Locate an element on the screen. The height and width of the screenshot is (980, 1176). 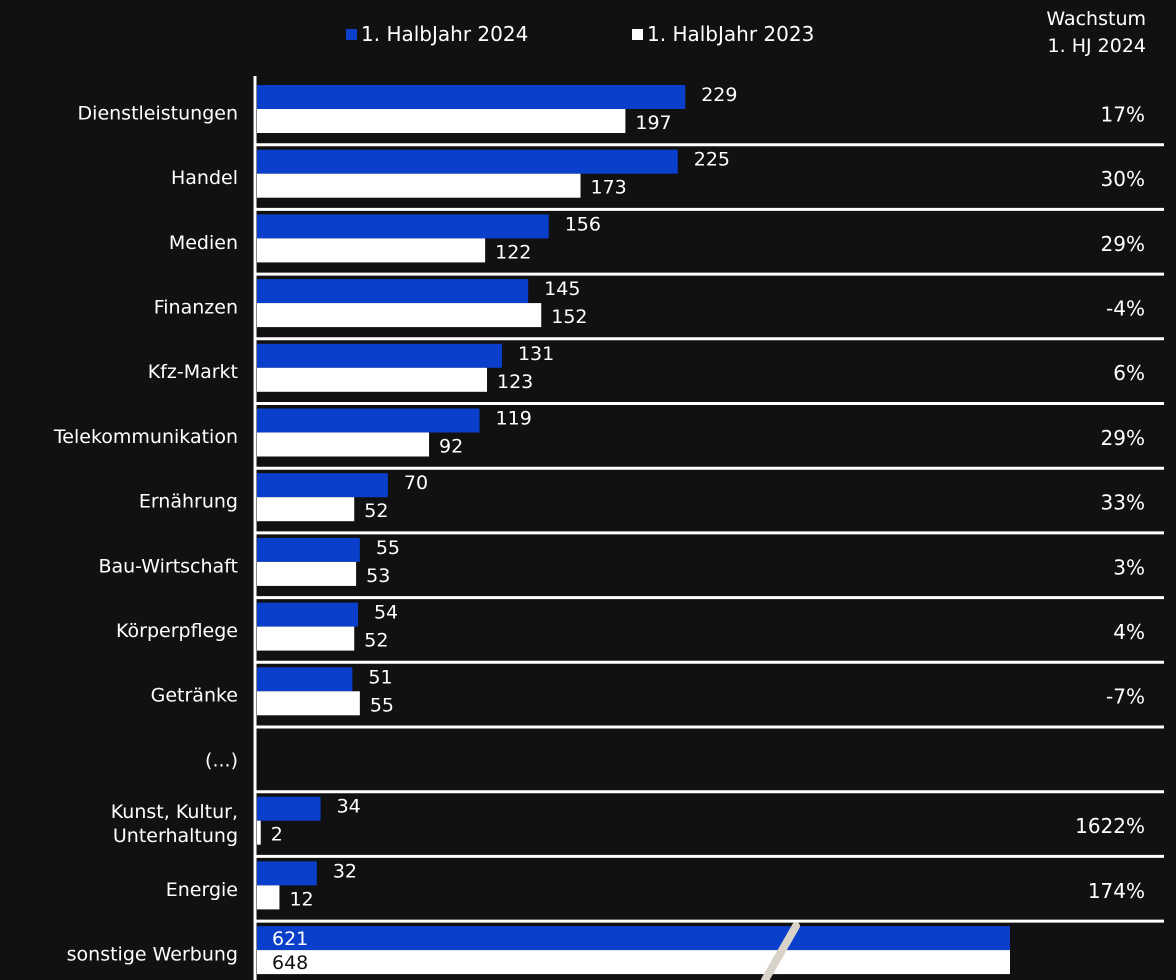
value-label-2023: 92 is located at coordinates (451, 447).